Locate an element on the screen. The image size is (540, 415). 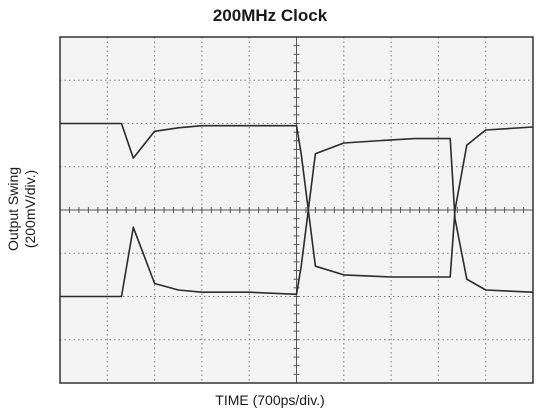
chart-title: 200MHz Clock is located at coordinates (270, 15).